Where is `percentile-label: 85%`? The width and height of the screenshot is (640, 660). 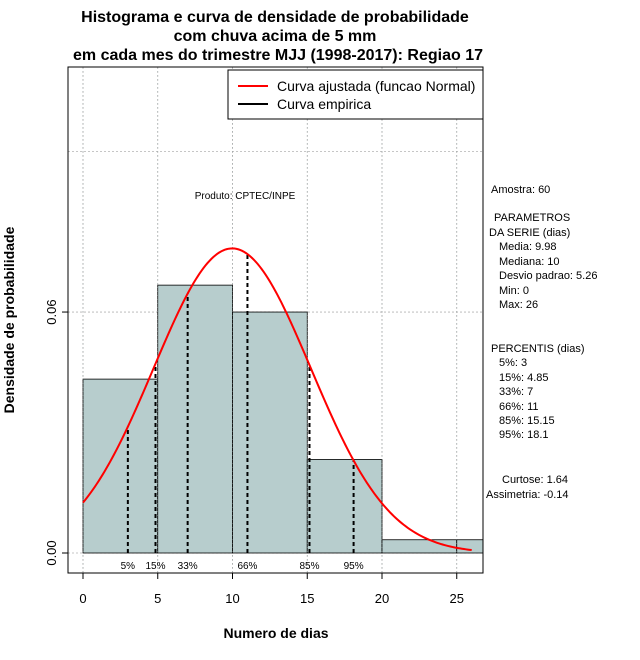 percentile-label: 85% is located at coordinates (309, 566).